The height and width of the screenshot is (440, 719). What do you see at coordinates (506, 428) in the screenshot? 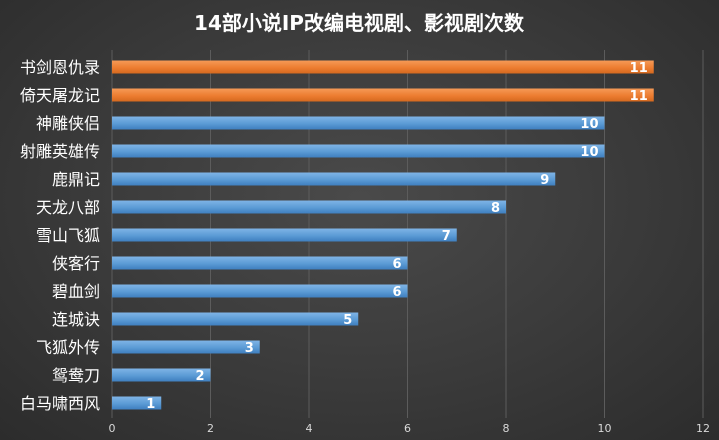
I see `x-tick-label: 8` at bounding box center [506, 428].